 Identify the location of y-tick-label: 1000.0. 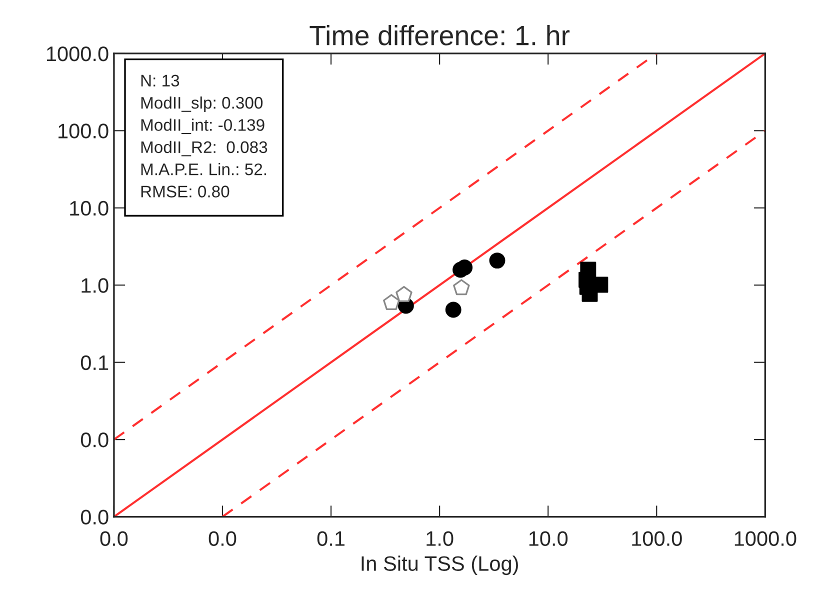
(77, 54).